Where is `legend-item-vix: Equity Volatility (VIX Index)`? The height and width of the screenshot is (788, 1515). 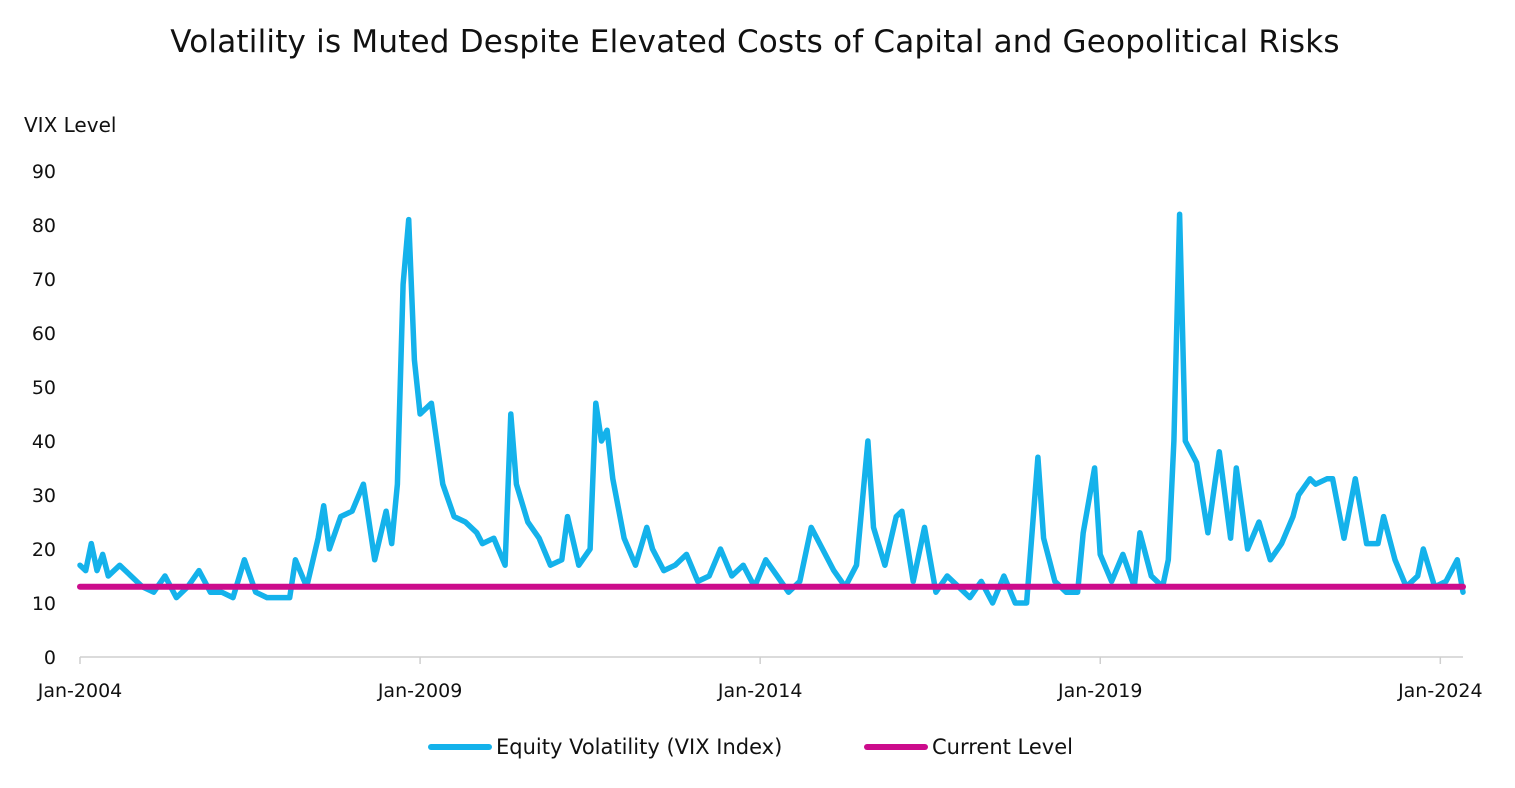 legend-item-vix: Equity Volatility (VIX Index) is located at coordinates (605, 747).